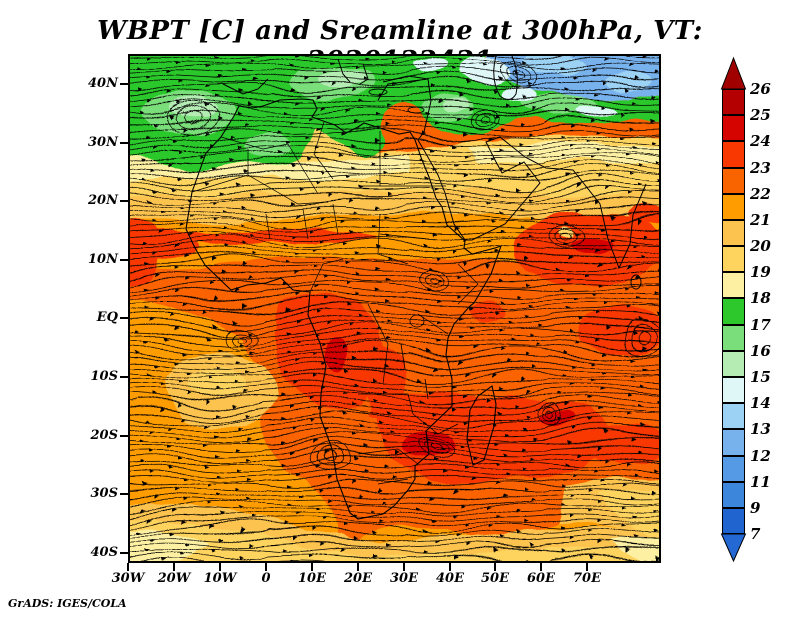 The height and width of the screenshot is (618, 800). Describe the element at coordinates (760, 298) in the screenshot. I see `colorbar-label: 18` at that location.